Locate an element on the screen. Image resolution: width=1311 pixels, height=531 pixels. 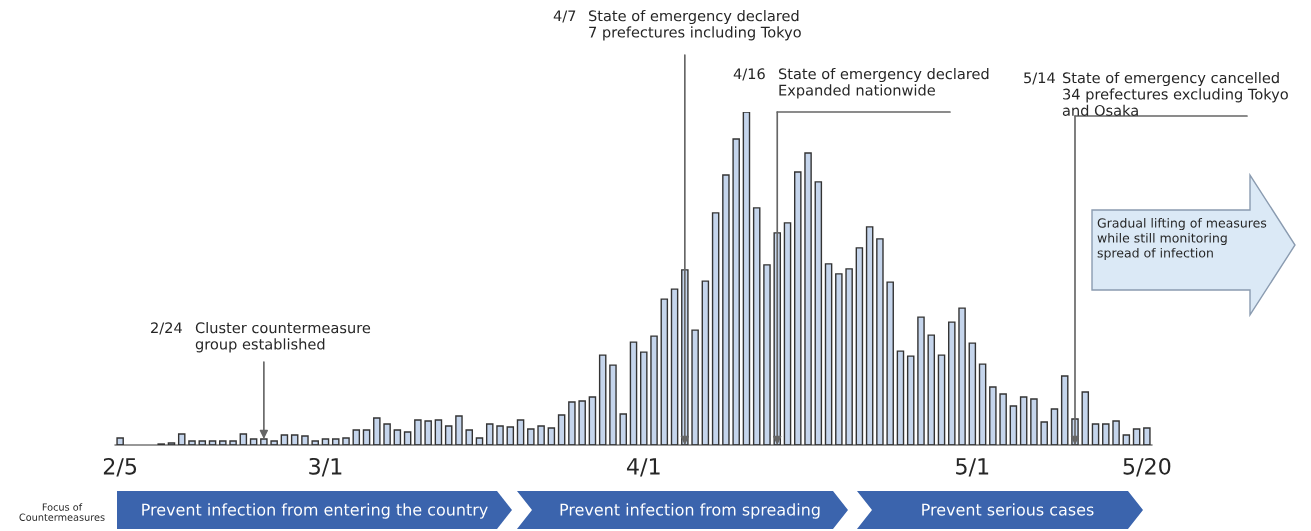
x-tick-label: 5/1 is located at coordinates (972, 467).